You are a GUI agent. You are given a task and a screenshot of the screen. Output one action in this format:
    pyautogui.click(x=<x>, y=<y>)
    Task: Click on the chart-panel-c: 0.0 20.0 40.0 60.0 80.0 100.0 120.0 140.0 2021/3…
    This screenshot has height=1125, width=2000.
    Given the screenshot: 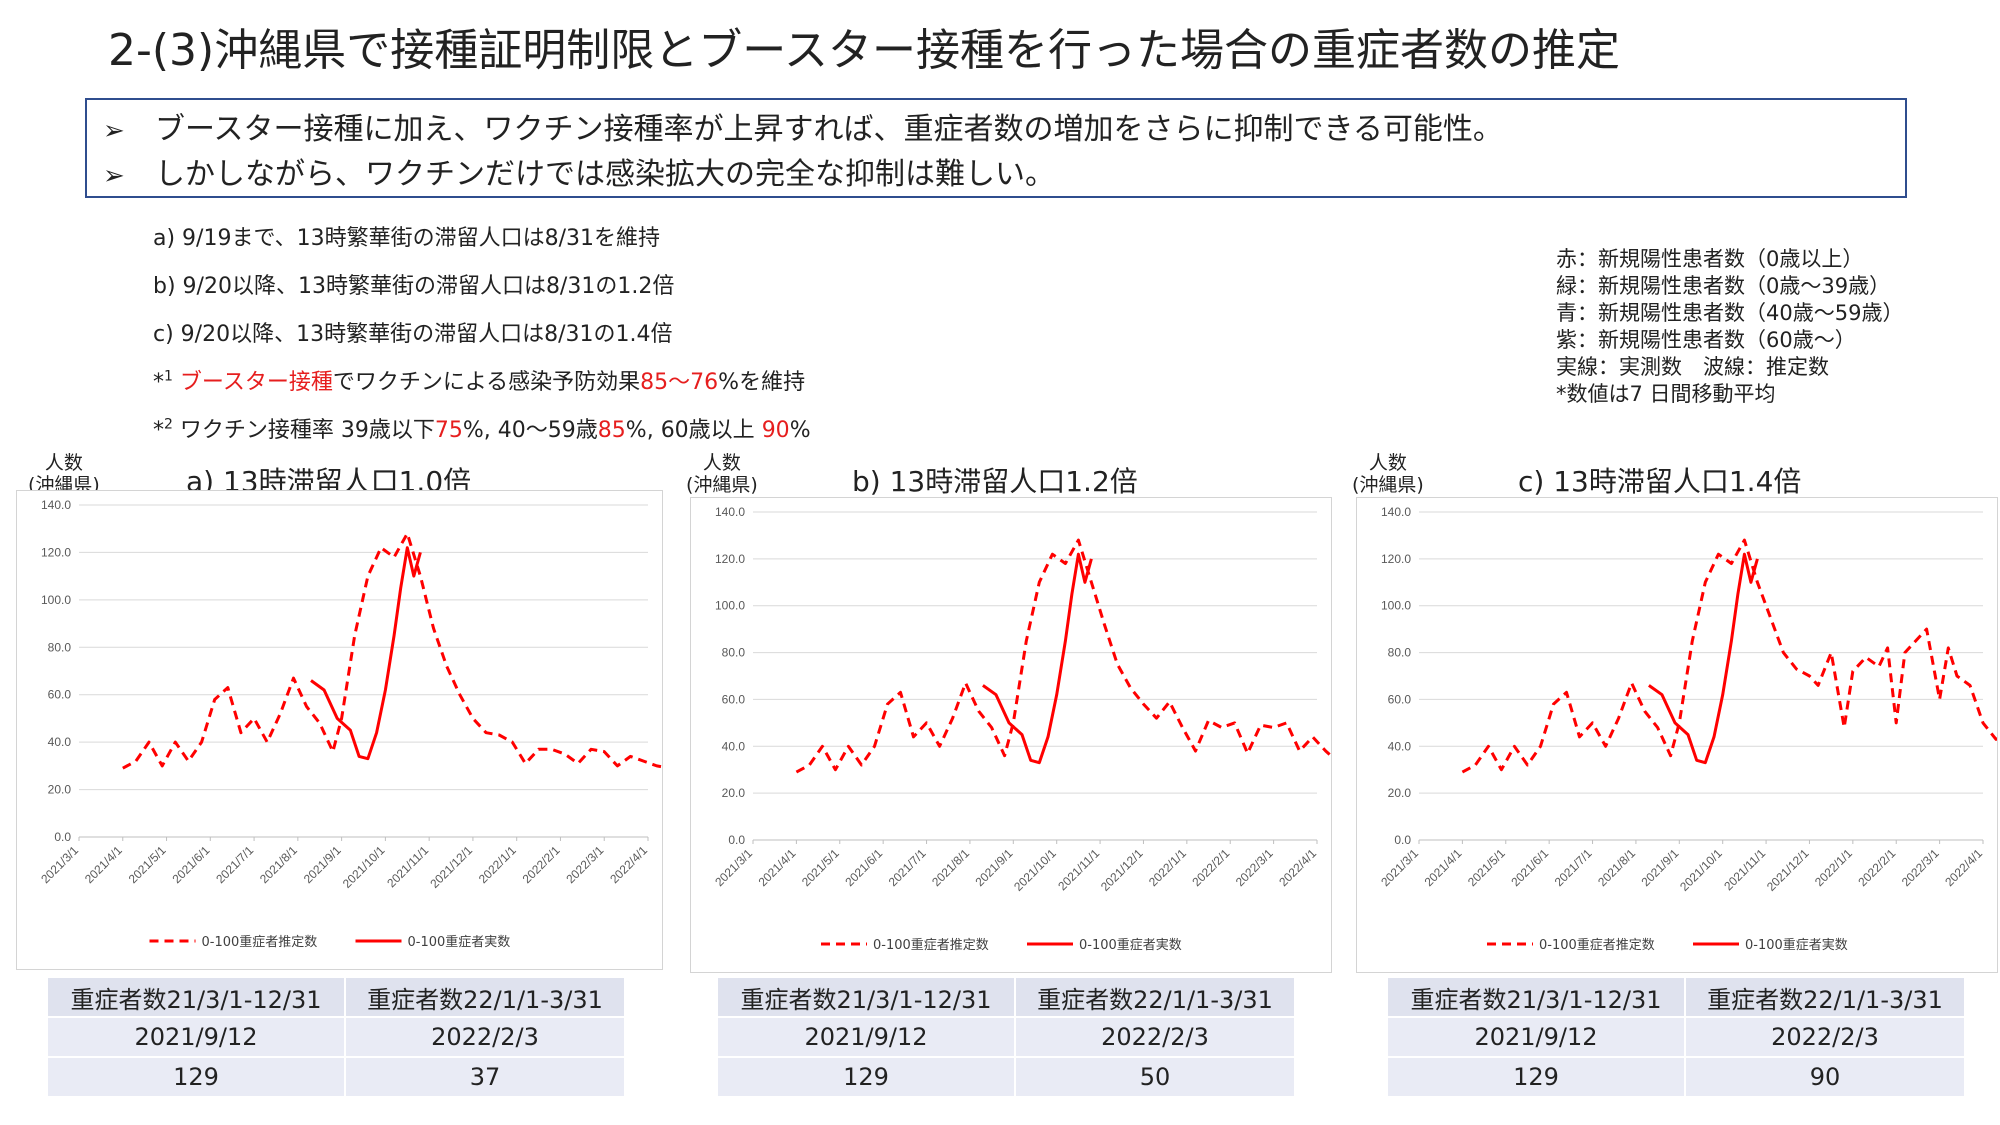 What is the action you would take?
    pyautogui.click(x=1677, y=735)
    